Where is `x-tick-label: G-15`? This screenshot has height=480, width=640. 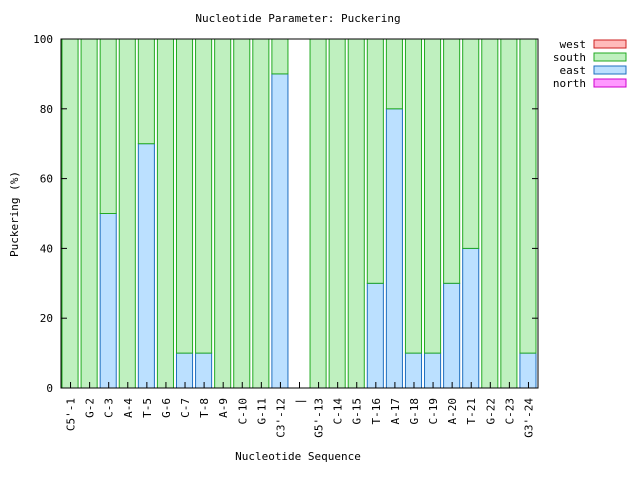
x-tick-label: G-15 is located at coordinates (357, 411).